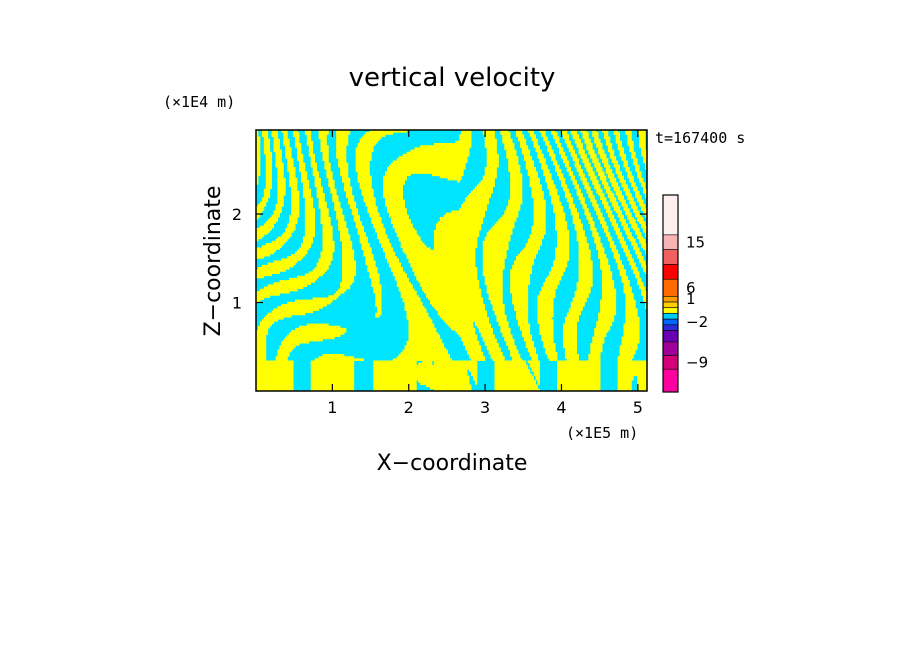 The image size is (904, 654). What do you see at coordinates (691, 299) in the screenshot?
I see `colorbar-label: 1` at bounding box center [691, 299].